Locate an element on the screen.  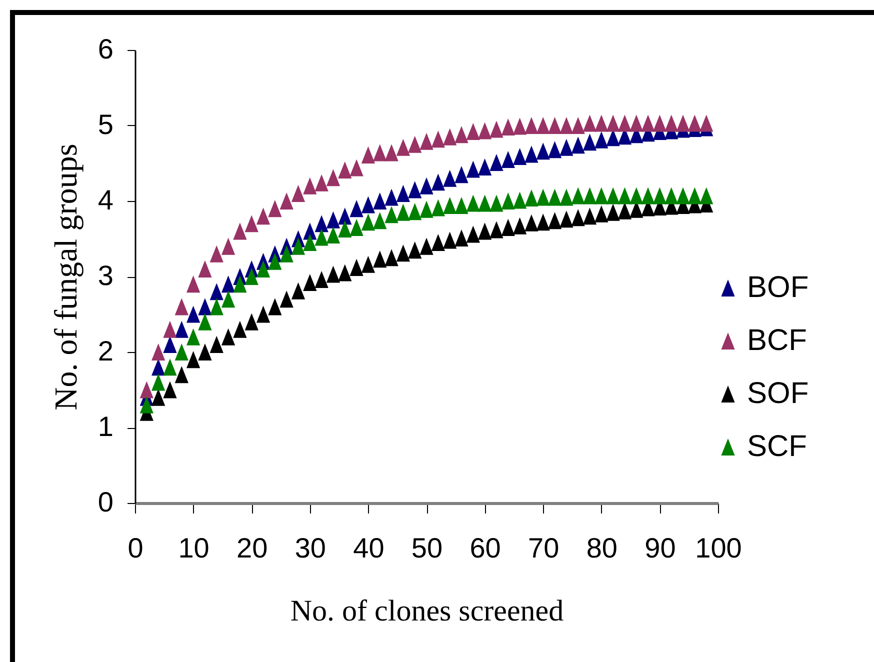
x-tick-label: 20 is located at coordinates (252, 548).